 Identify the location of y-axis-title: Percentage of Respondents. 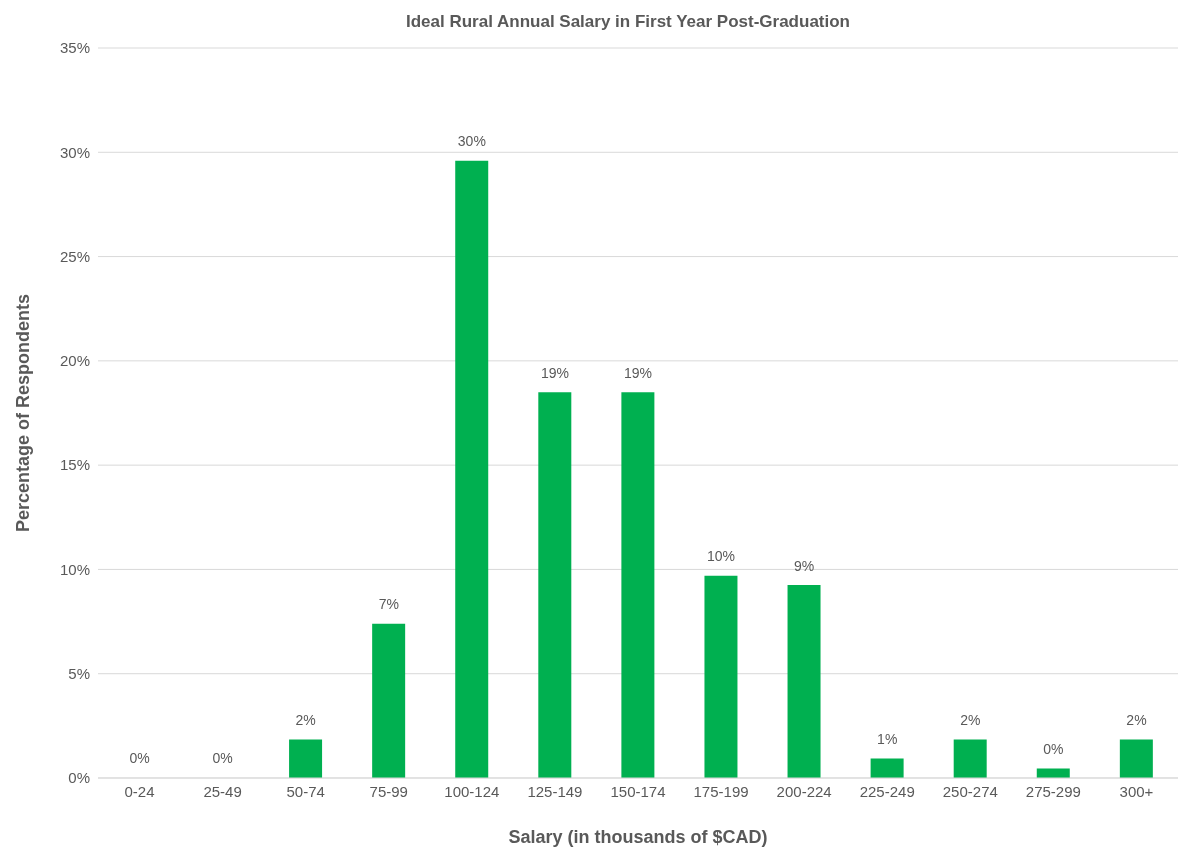
(23, 413).